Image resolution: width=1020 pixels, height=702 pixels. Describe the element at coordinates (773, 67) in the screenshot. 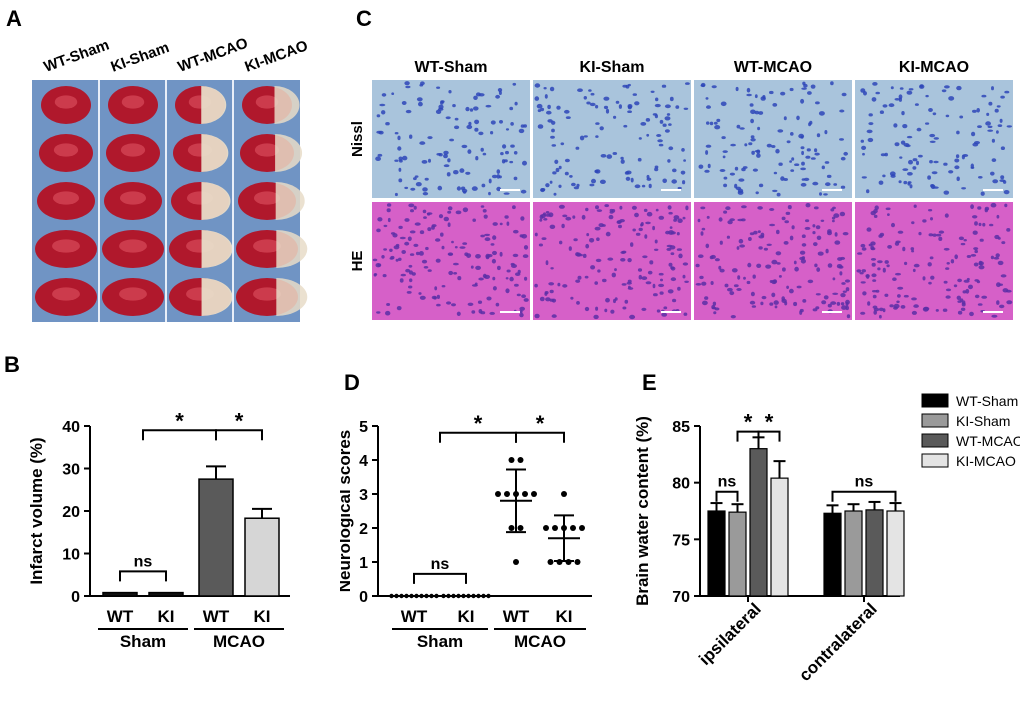

I see `histology-column-label: WT-MCAO` at that location.